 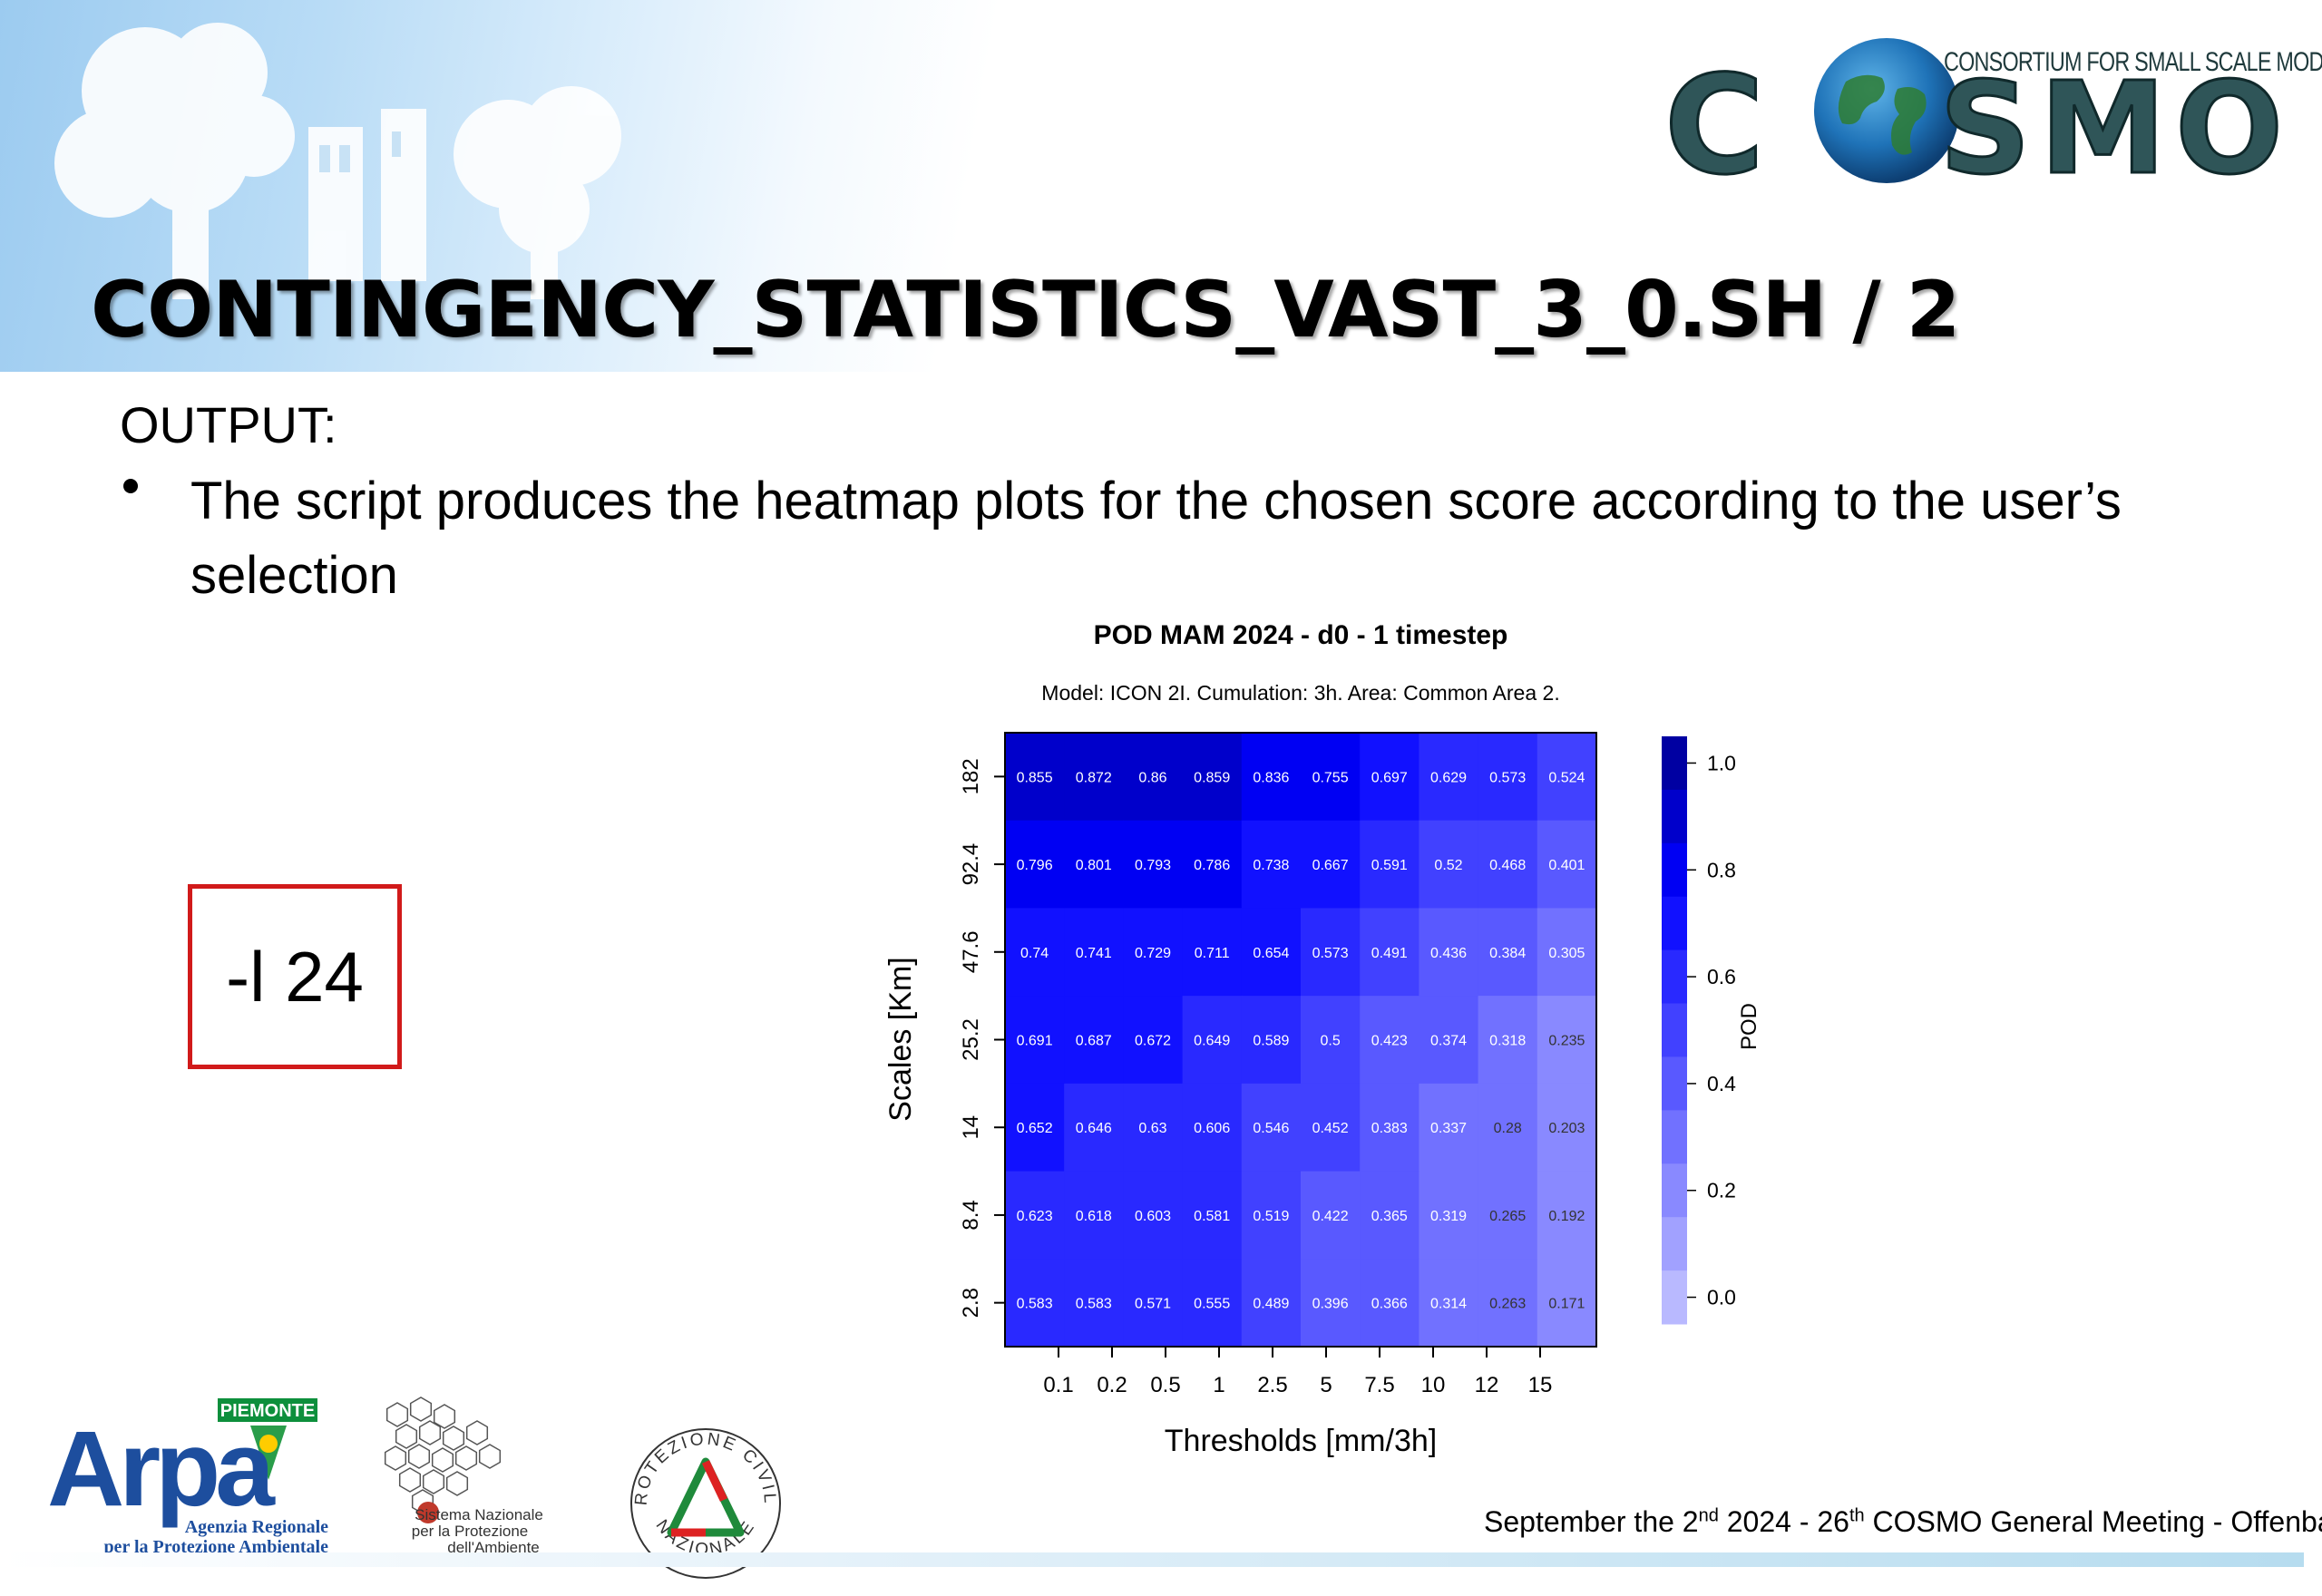 I want to click on footer-part: COSMO General Meeting - Offenbach, so click(x=2093, y=1521).